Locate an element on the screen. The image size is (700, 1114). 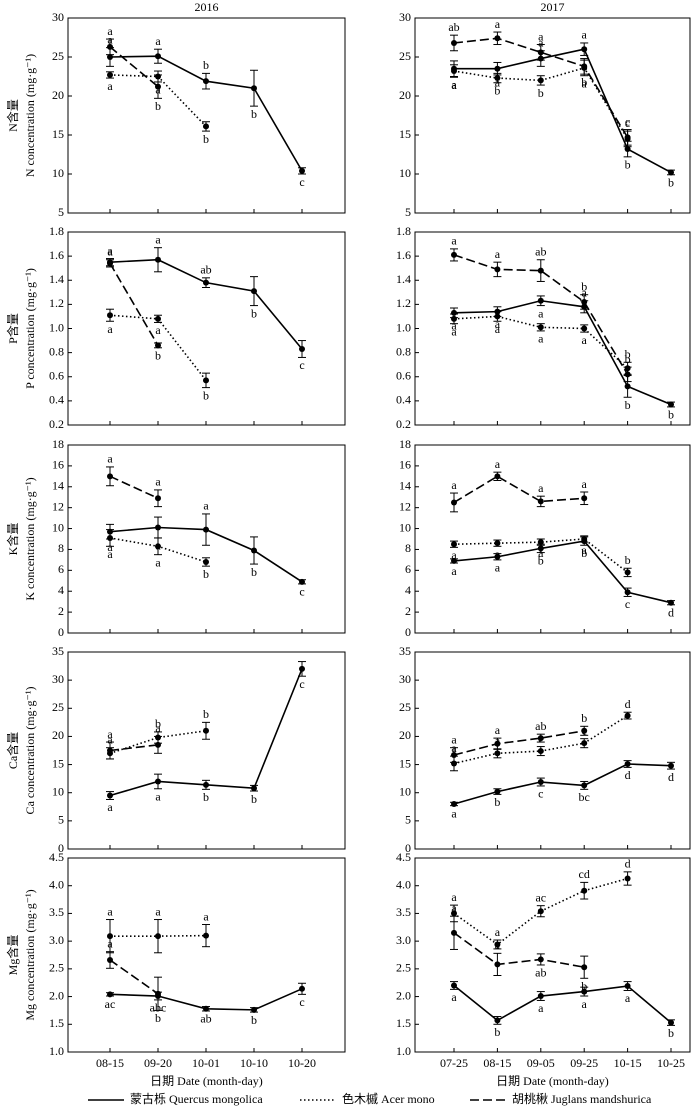
y-tick-label: 30 is located at coordinates (58, 679).